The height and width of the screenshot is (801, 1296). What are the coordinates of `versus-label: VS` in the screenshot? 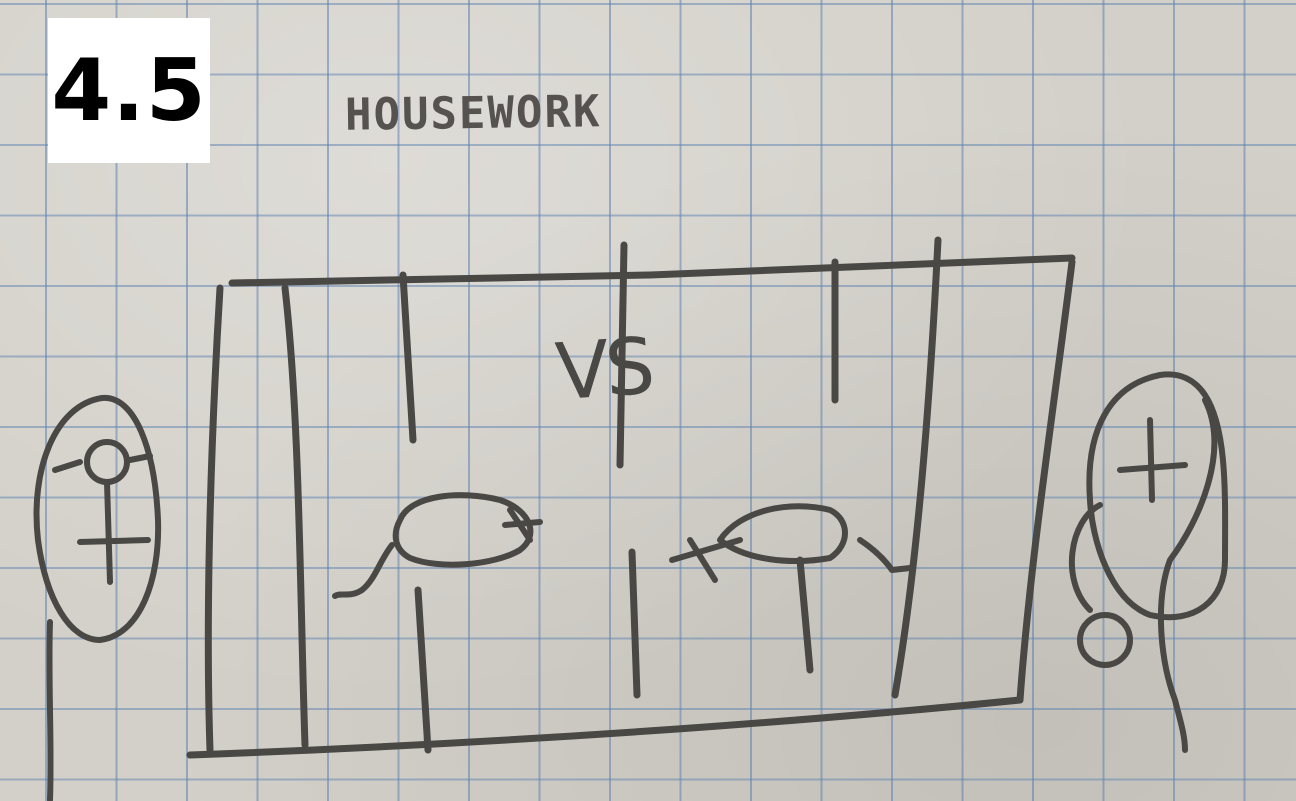 It's located at (603, 370).